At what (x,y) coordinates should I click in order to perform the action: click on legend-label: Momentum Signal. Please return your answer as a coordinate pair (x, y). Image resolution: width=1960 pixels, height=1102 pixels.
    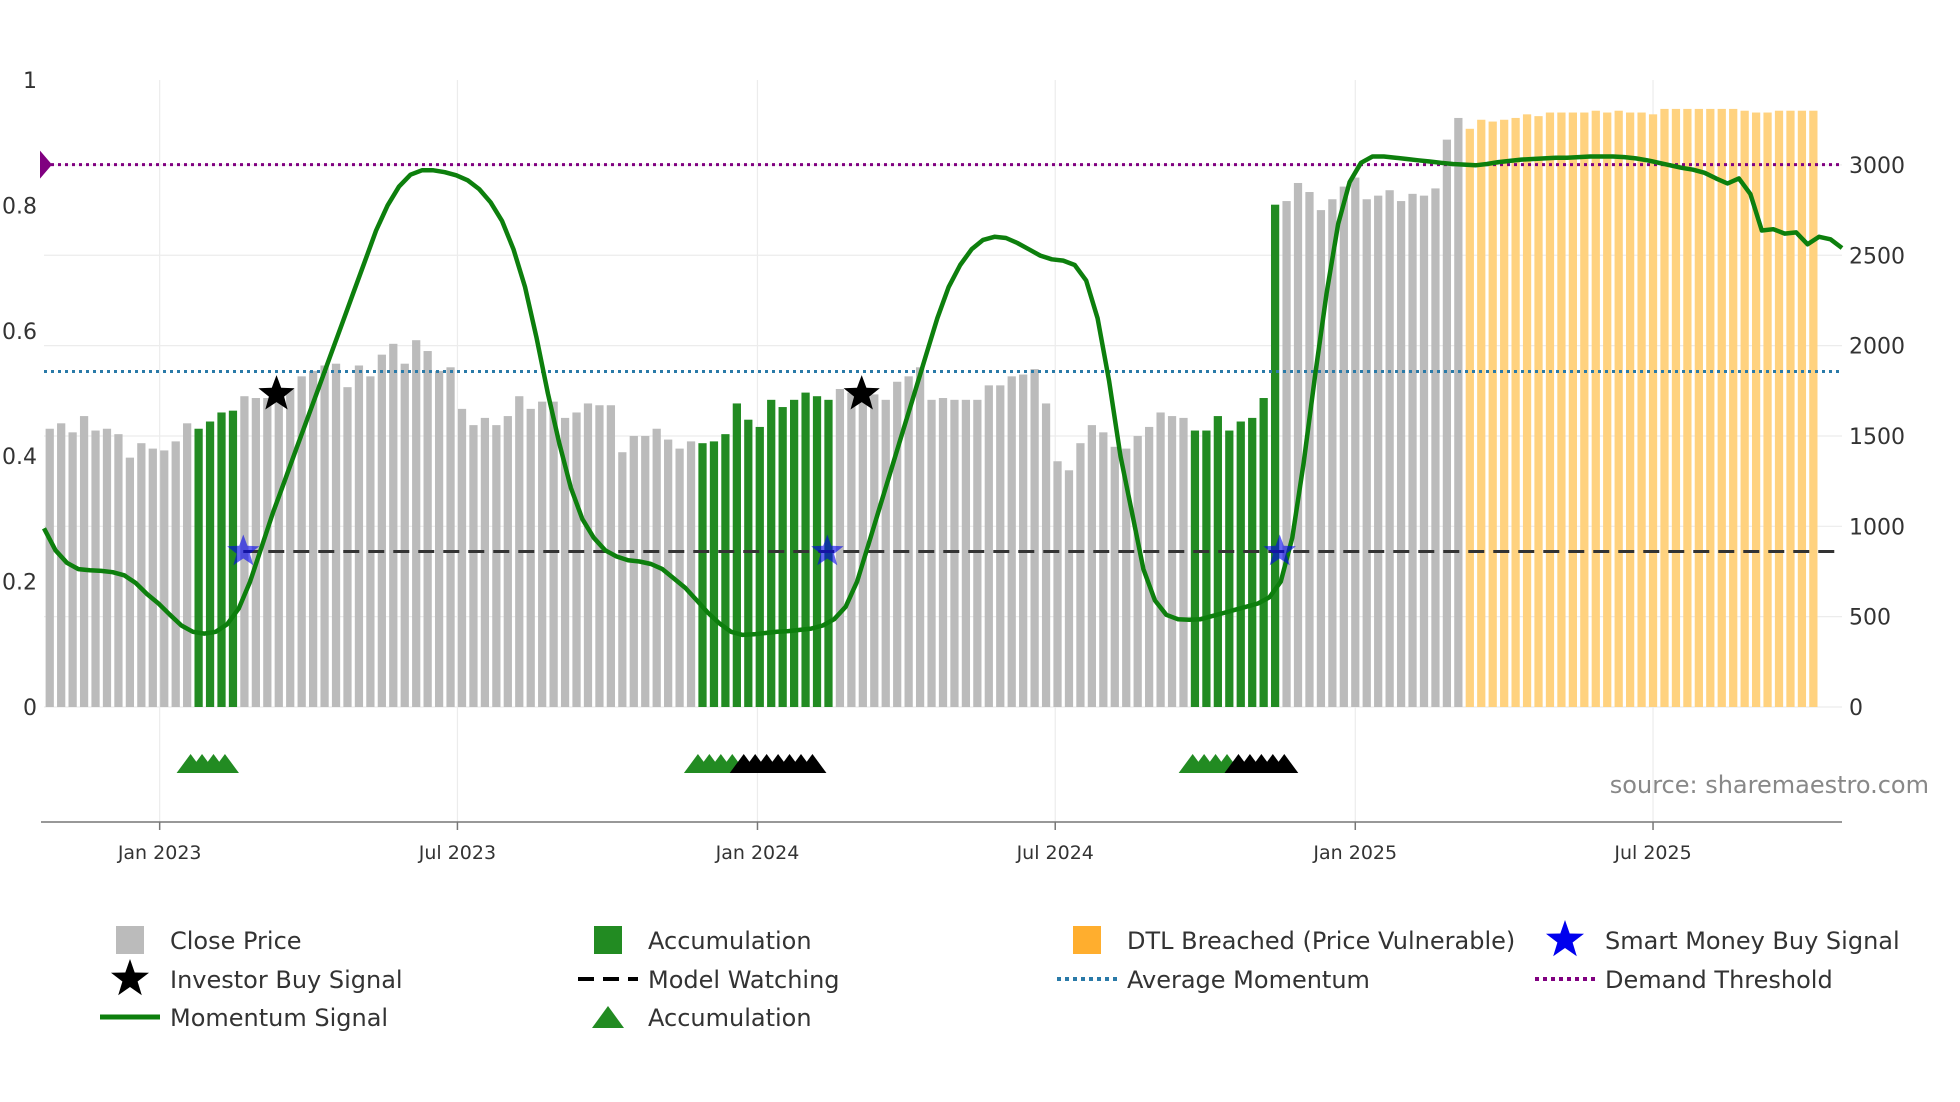
    Looking at the image, I should click on (279, 1018).